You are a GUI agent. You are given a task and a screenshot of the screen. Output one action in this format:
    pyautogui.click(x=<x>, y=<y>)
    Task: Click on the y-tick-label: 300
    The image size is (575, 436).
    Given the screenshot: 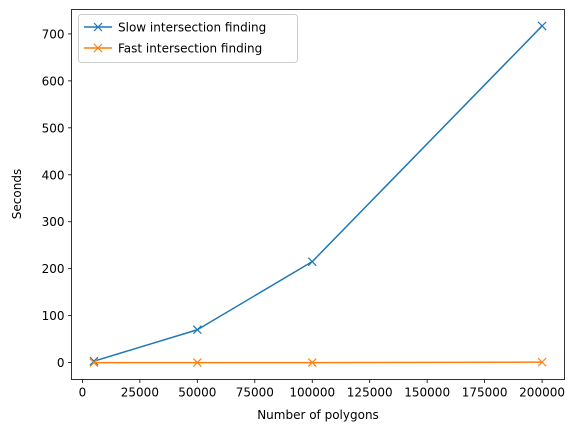 What is the action you would take?
    pyautogui.click(x=53, y=222)
    